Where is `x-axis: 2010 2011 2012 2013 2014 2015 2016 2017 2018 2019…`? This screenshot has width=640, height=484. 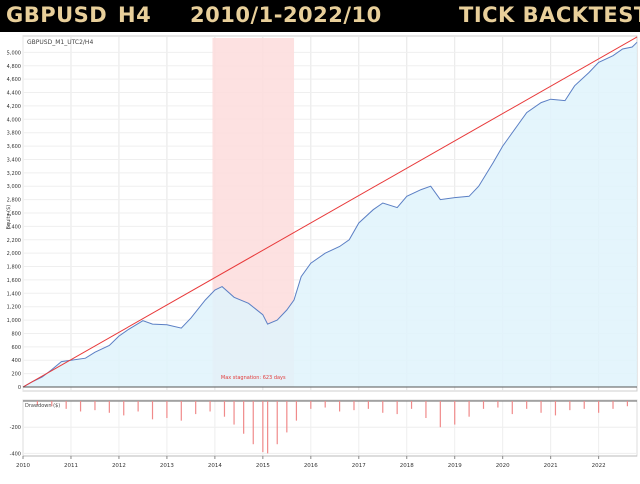
x-axis: 2010 2011 2012 2013 2014 2015 2016 2017 2018 2019… is located at coordinates (326, 462).